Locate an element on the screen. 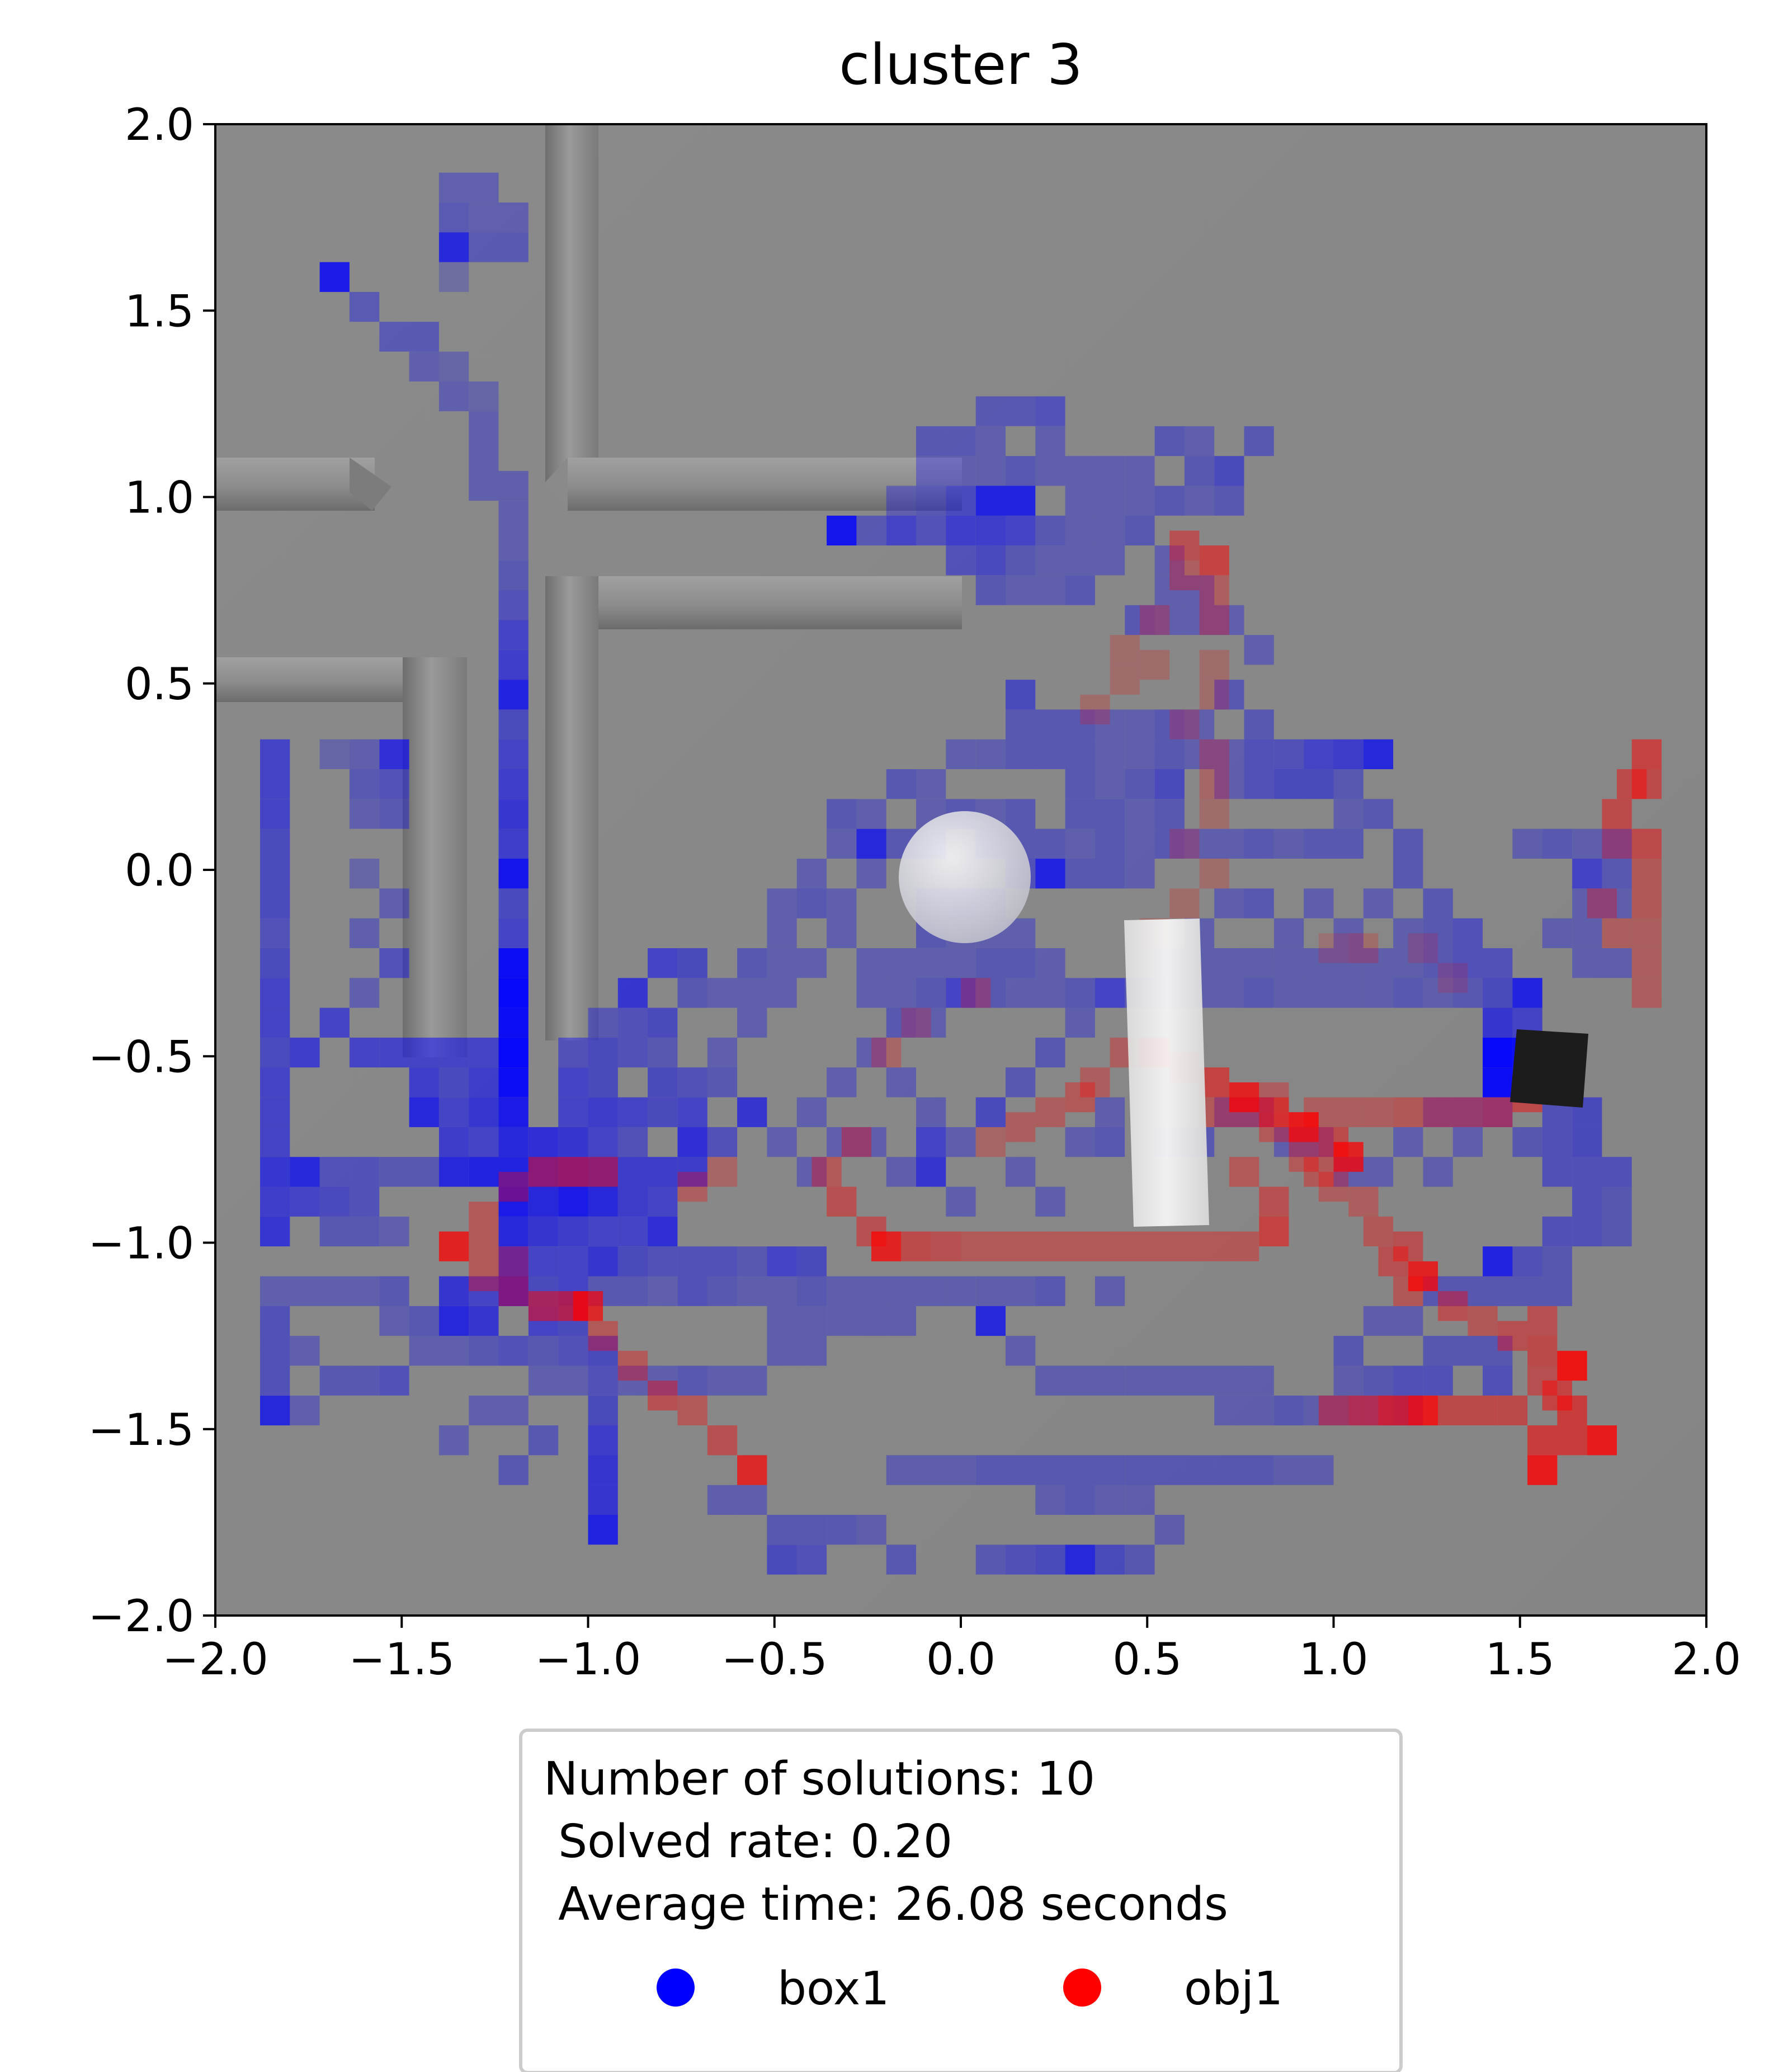 The image size is (1788, 2072). legend-marker-obj1 is located at coordinates (1082, 1988).